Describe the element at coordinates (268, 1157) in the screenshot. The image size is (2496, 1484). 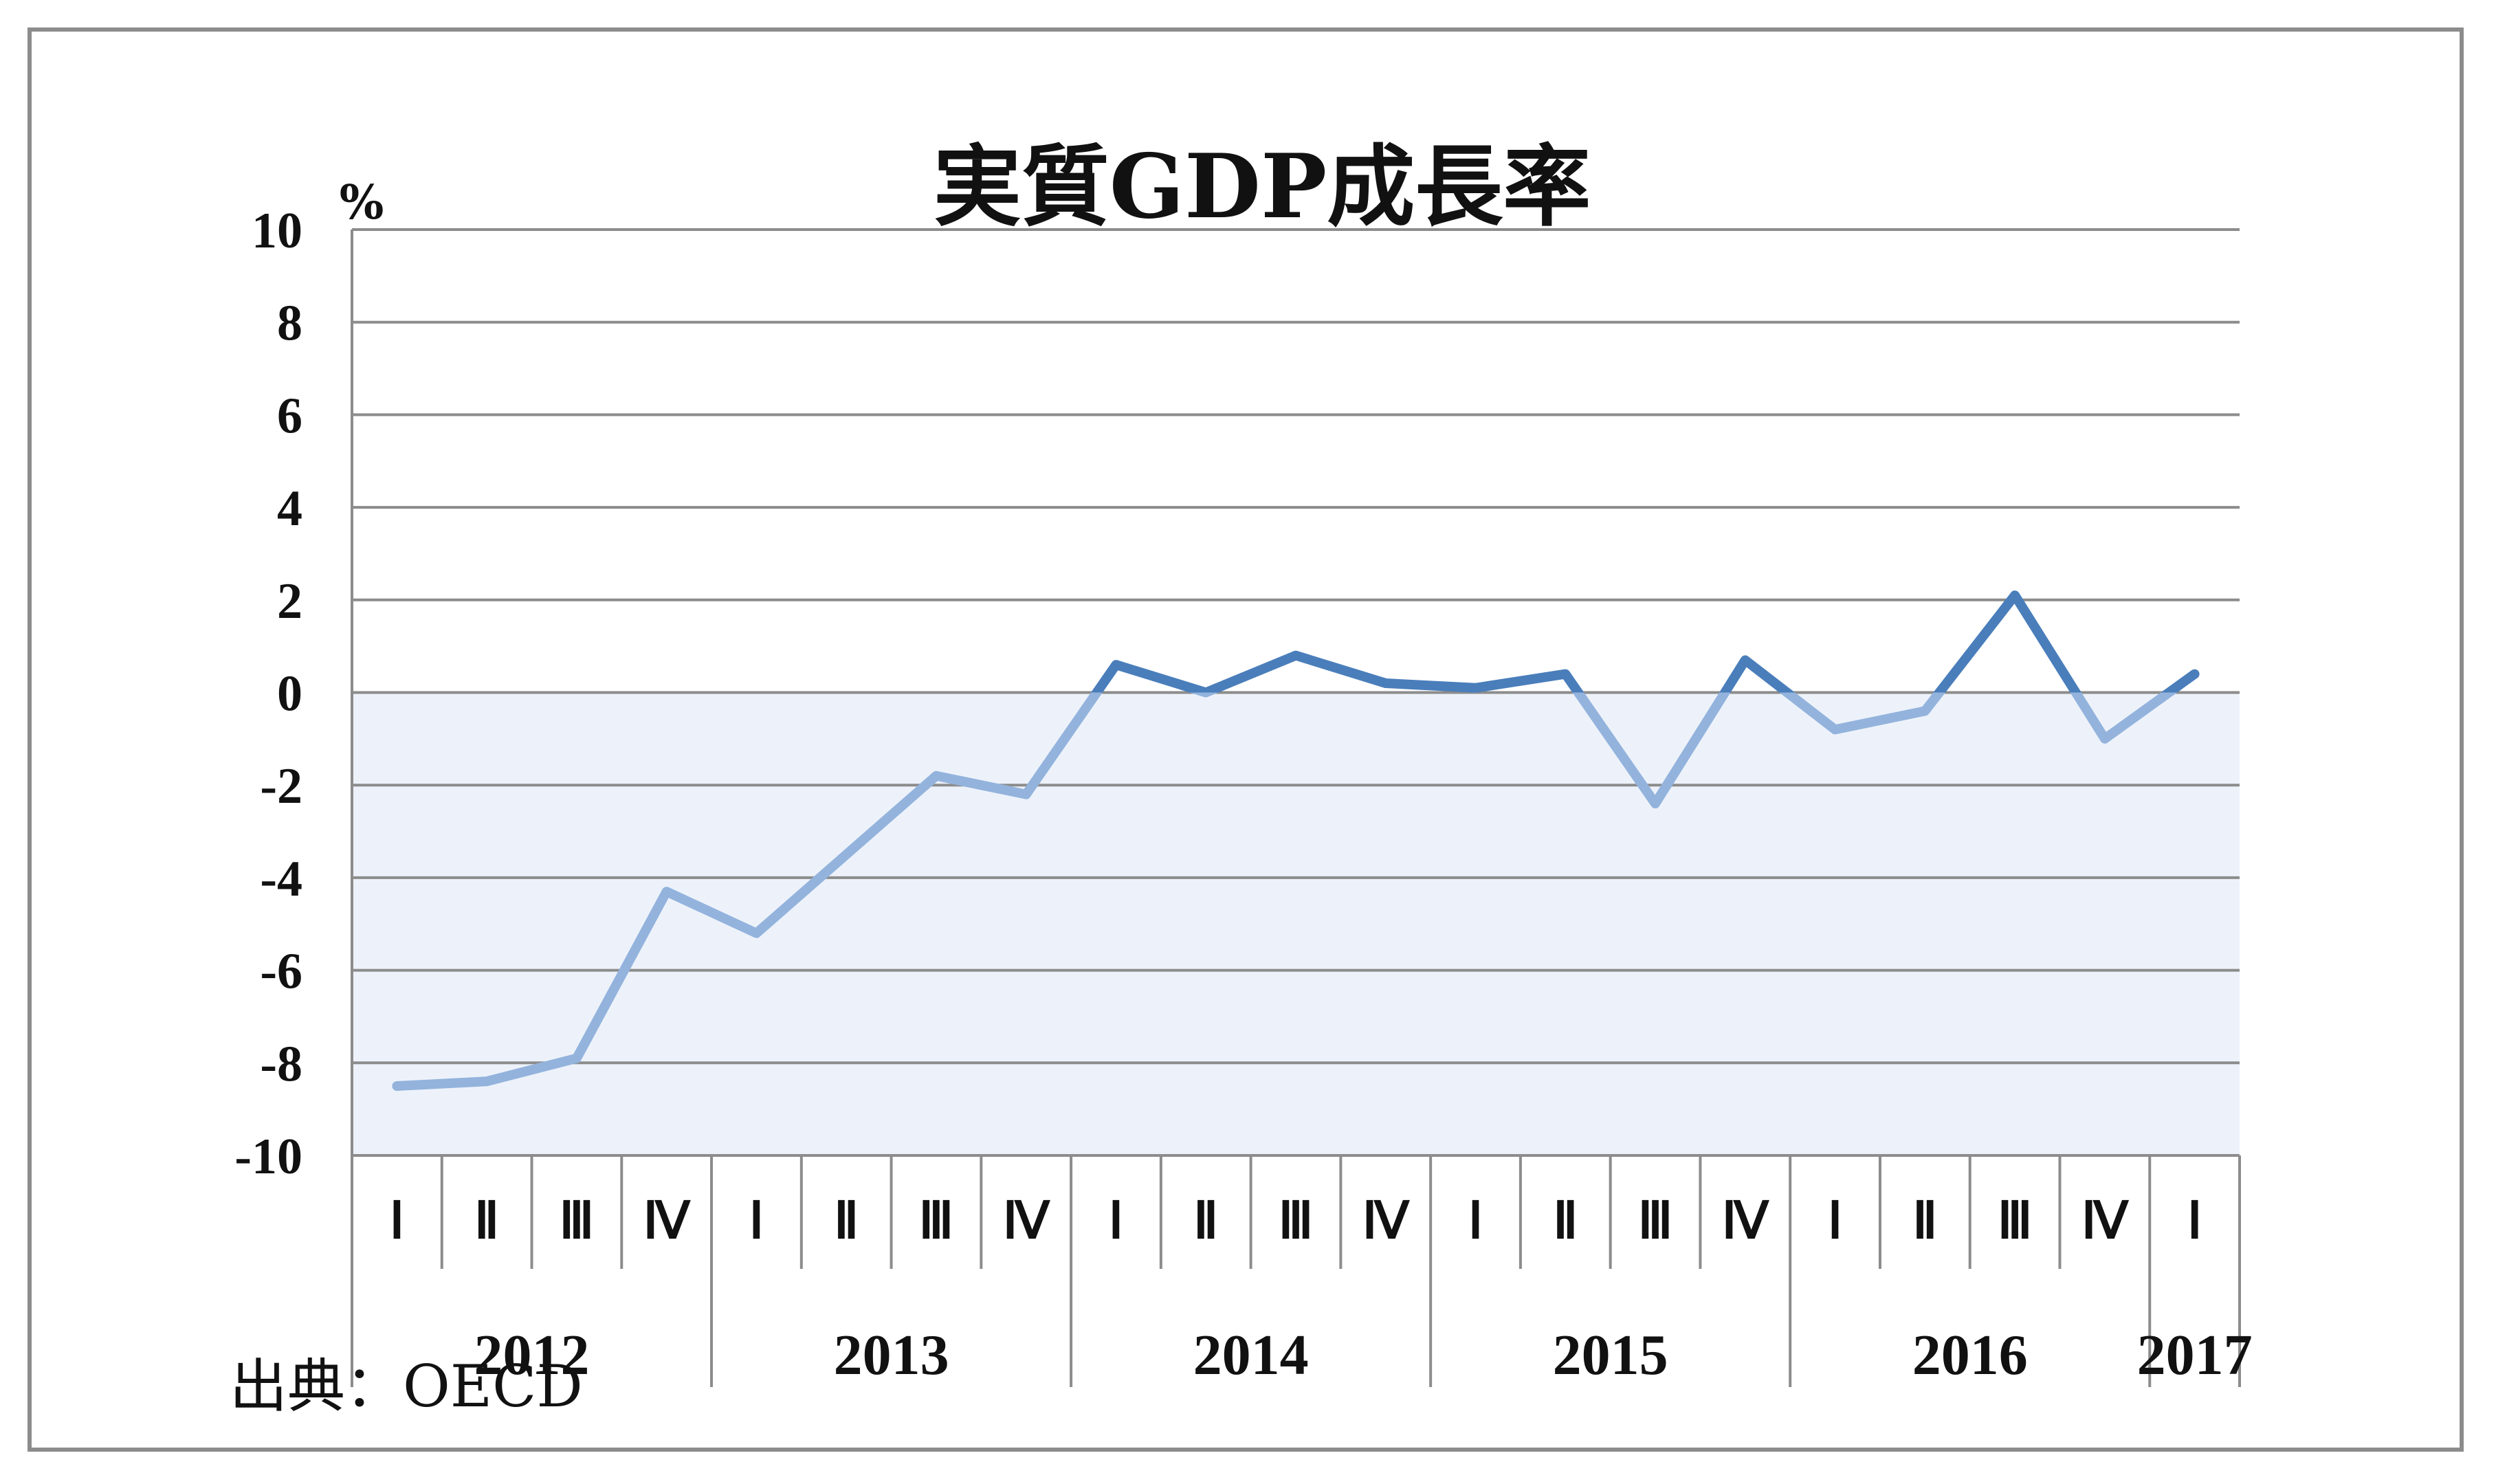
I see `y-tick-label: -10` at that location.